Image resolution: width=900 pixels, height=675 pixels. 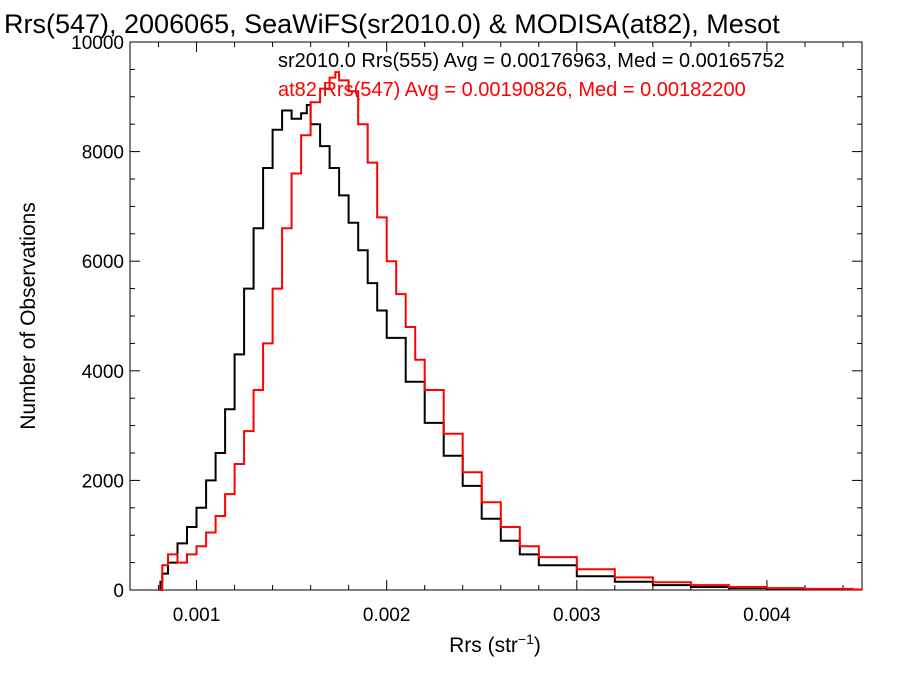 What do you see at coordinates (28, 316) in the screenshot?
I see `y-axis-label: Number of Observations` at bounding box center [28, 316].